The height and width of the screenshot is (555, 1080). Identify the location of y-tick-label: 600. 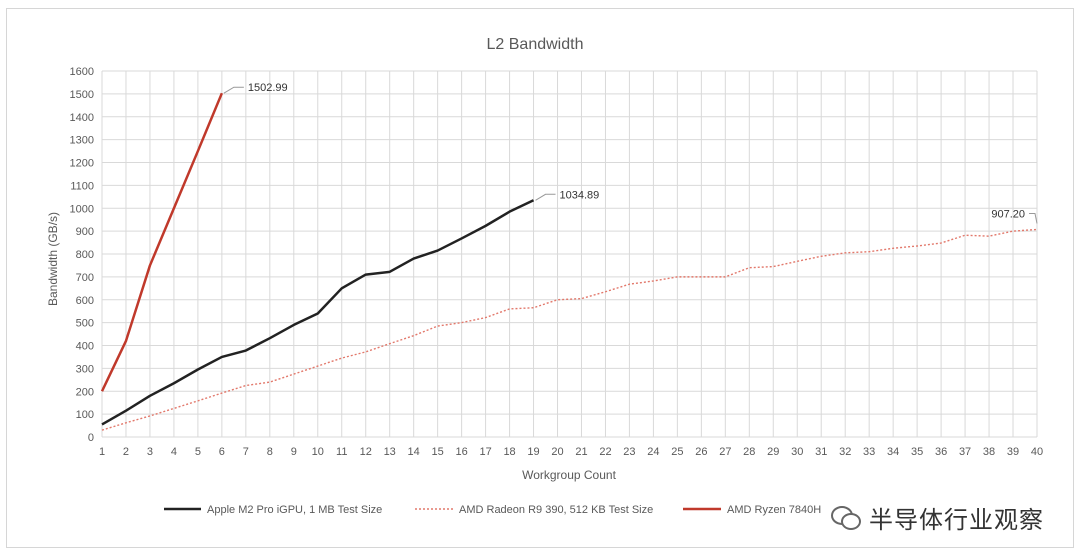
(85, 301).